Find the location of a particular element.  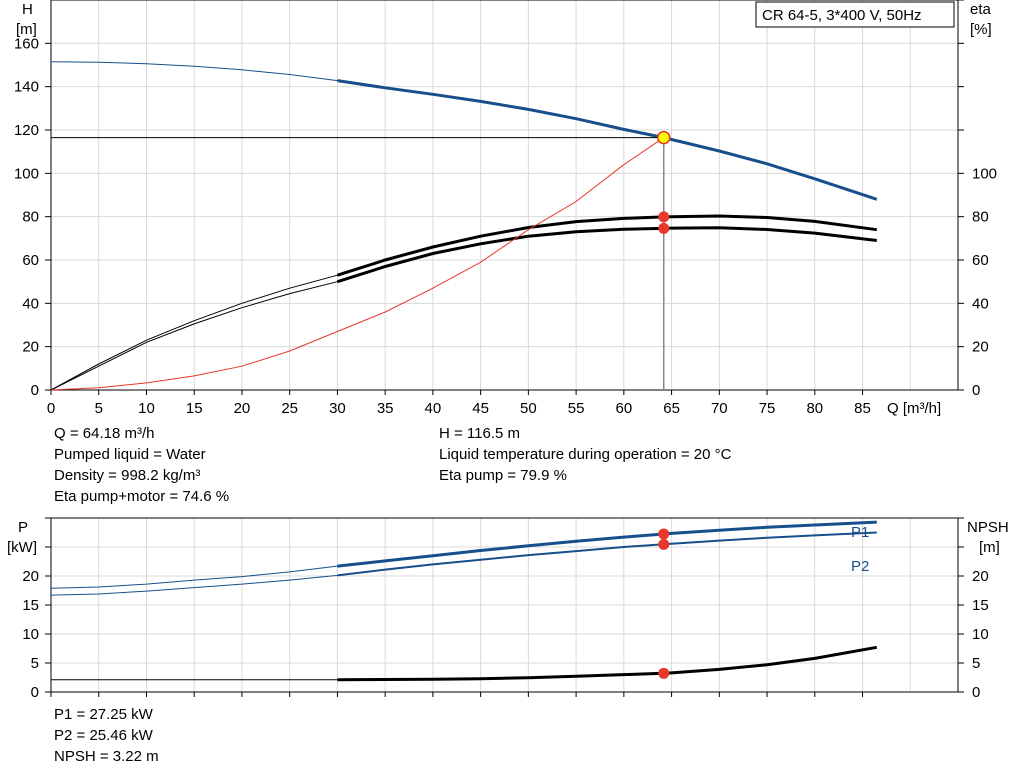

top-y-tick-left: 120 is located at coordinates (26, 130).